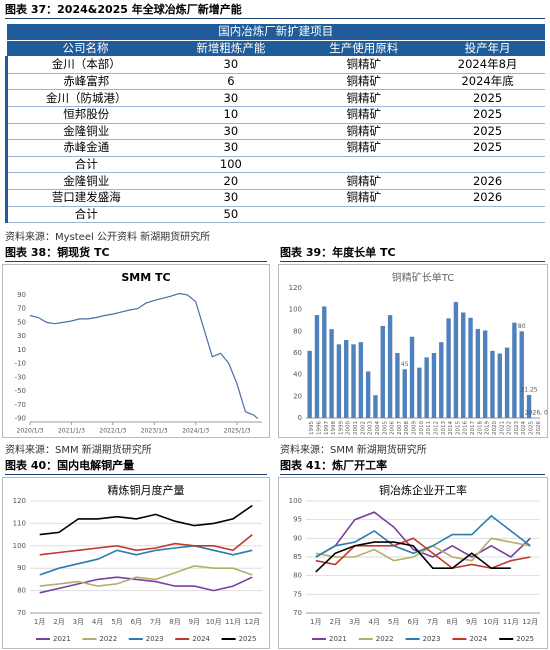 The width and height of the screenshot is (550, 650). Describe the element at coordinates (429, 428) in the screenshot. I see `x-tick-label: 2011` at that location.